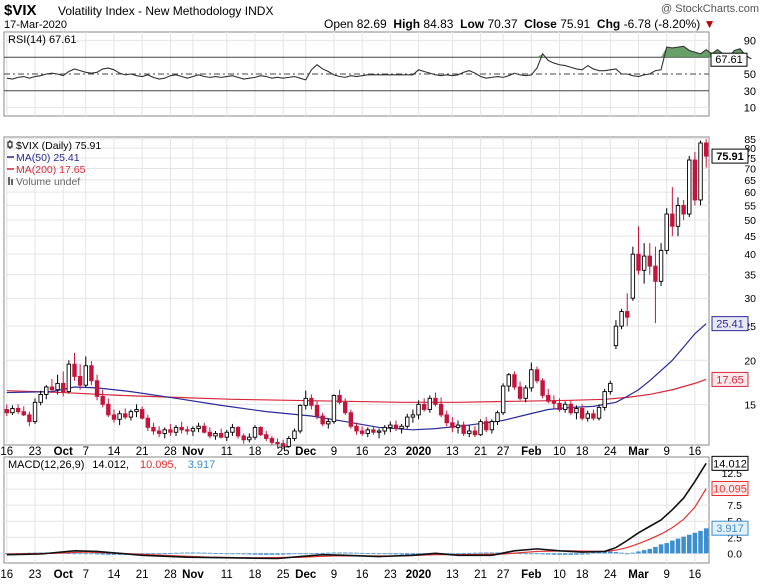 This screenshot has width=765, height=587. What do you see at coordinates (35, 452) in the screenshot?
I see `x-tick-label-top-1: 23` at bounding box center [35, 452].